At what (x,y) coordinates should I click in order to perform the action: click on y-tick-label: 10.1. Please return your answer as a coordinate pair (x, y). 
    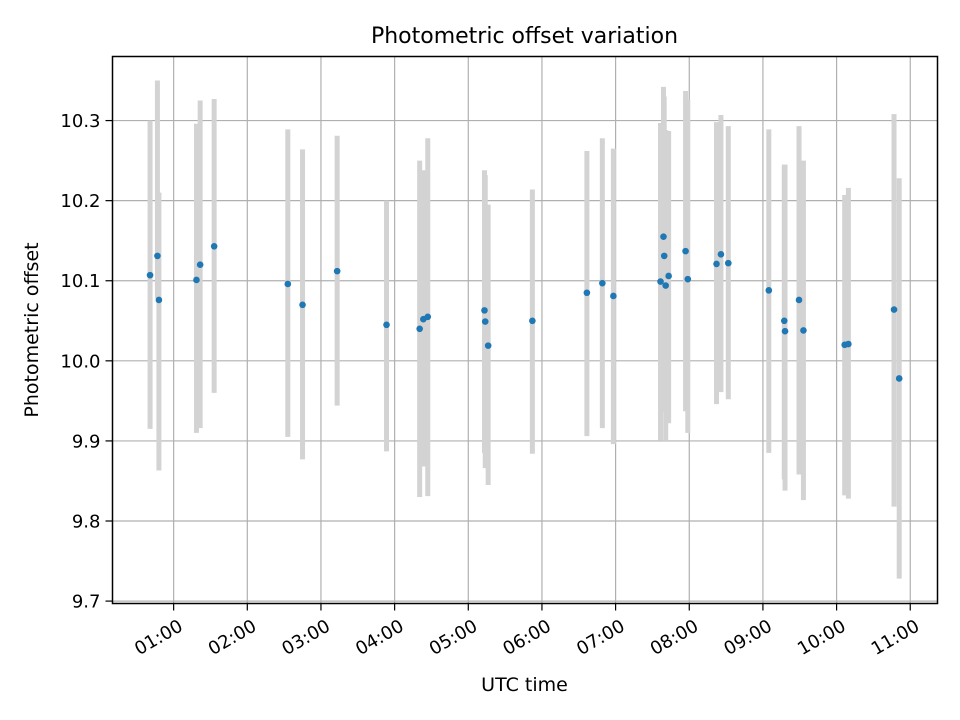
    Looking at the image, I should click on (80, 281).